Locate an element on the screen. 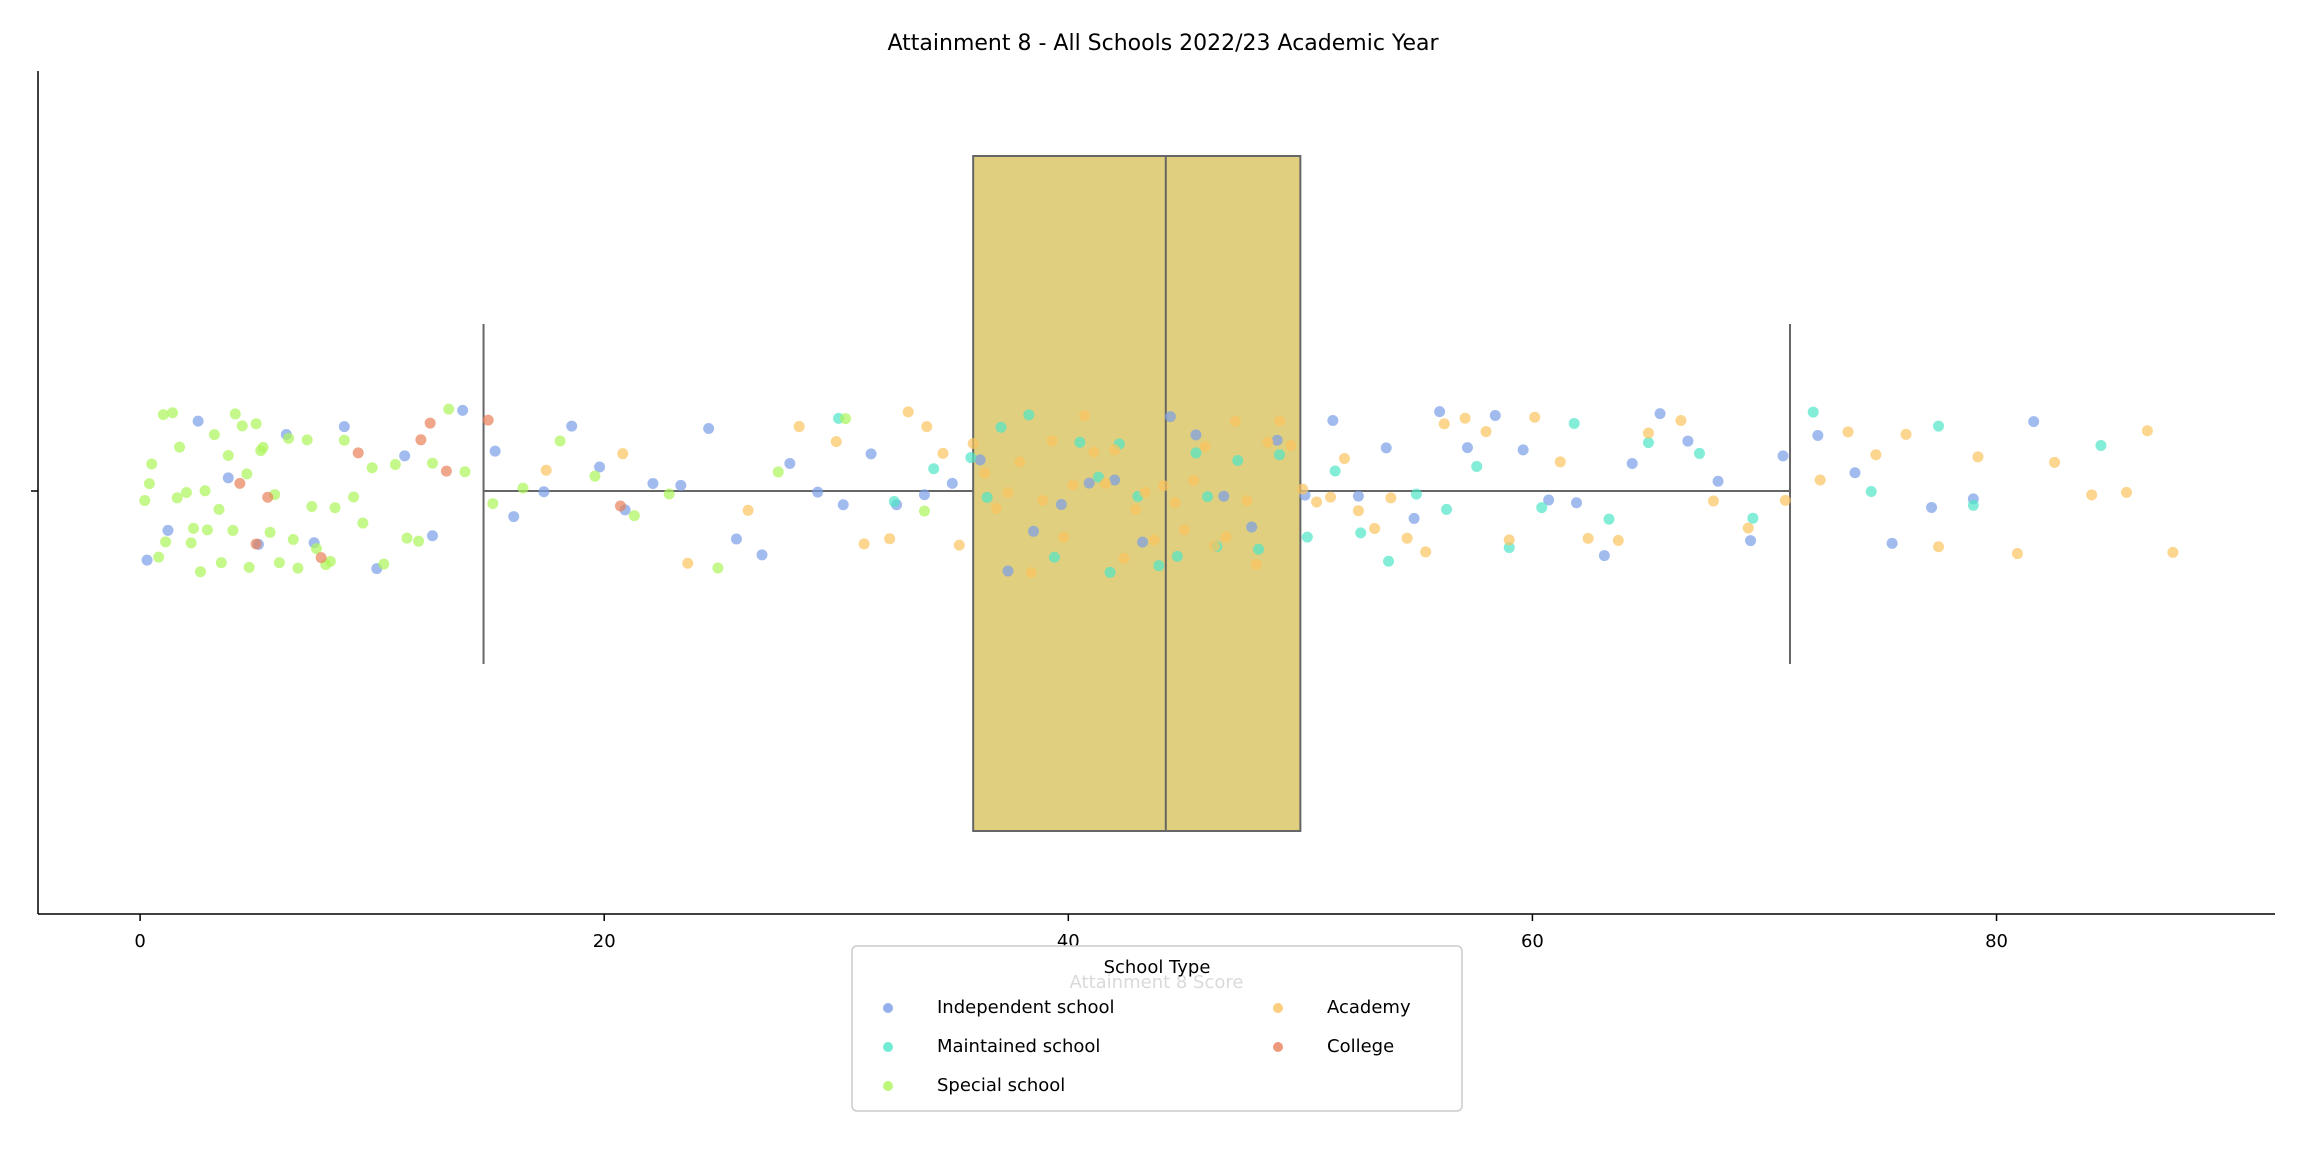 Image resolution: width=2304 pixels, height=1152 pixels. legend-label: Academy is located at coordinates (1369, 1007).